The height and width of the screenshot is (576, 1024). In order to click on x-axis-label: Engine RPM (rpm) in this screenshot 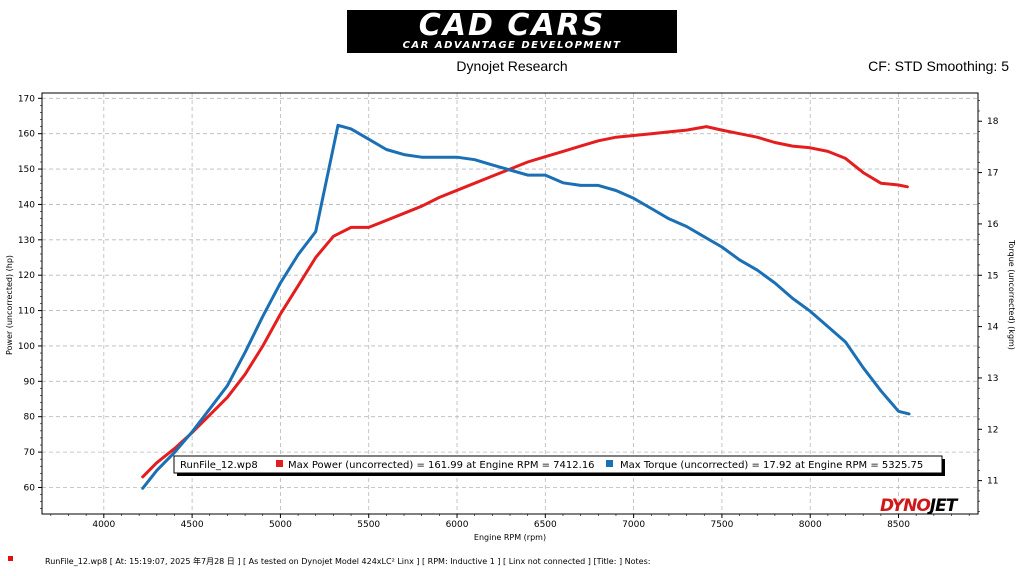, I will do `click(510, 537)`.